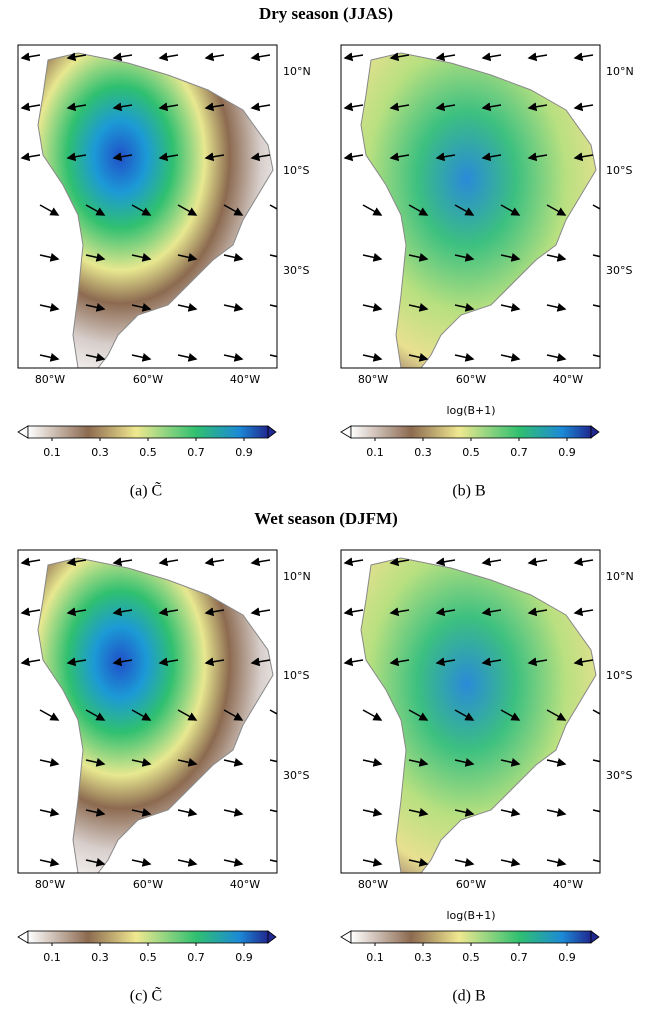  What do you see at coordinates (373, 884) in the screenshot?
I see `lon-label: 80°W` at bounding box center [373, 884].